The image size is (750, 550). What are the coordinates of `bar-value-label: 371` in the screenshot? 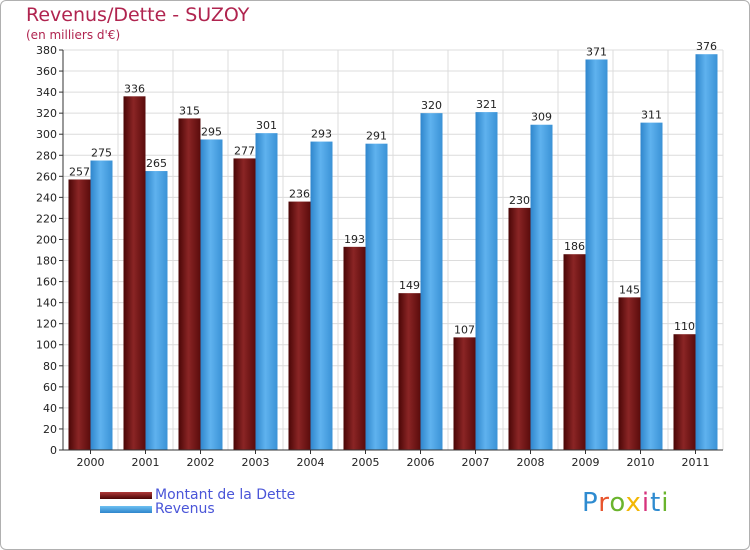 It's located at (596, 51).